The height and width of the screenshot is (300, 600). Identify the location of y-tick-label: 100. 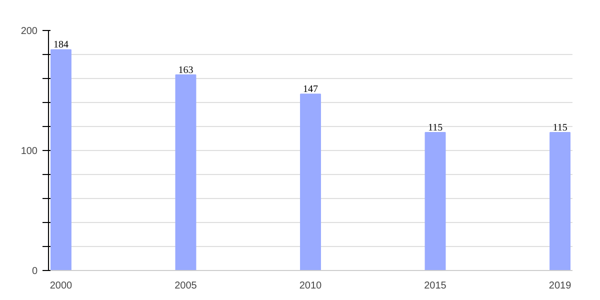
(29, 151).